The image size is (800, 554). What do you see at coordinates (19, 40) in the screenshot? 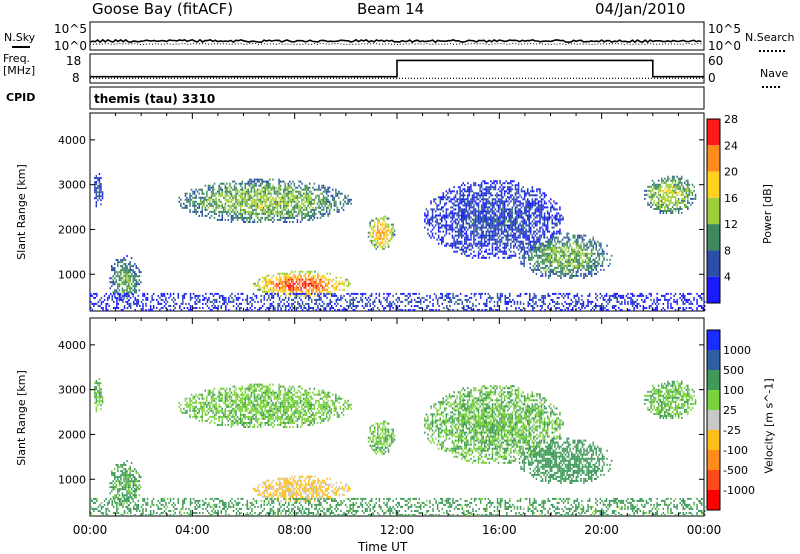
I see `noise-sky-label: N.Sky` at bounding box center [19, 40].